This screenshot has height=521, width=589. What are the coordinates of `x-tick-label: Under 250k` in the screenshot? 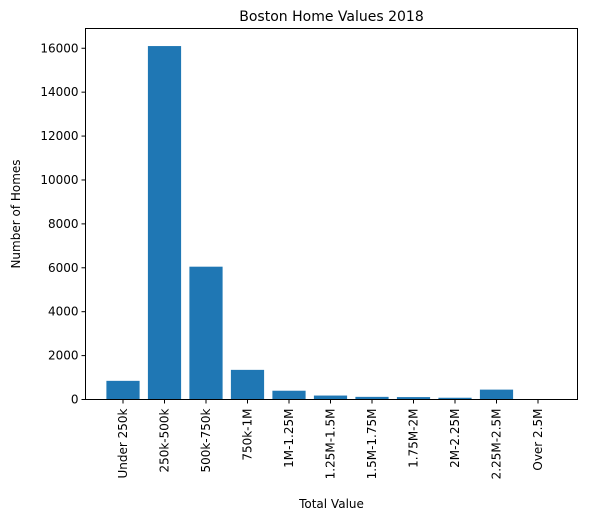 It's located at (123, 443).